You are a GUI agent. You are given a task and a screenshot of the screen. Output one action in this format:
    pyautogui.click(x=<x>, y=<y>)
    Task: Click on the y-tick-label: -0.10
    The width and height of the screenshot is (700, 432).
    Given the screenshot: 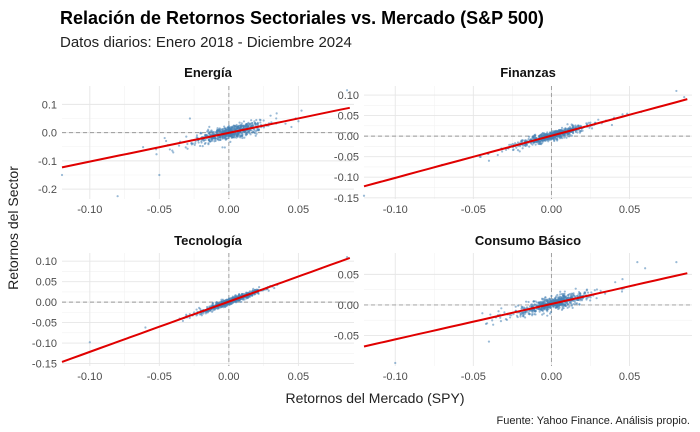 What is the action you would take?
    pyautogui.click(x=346, y=178)
    